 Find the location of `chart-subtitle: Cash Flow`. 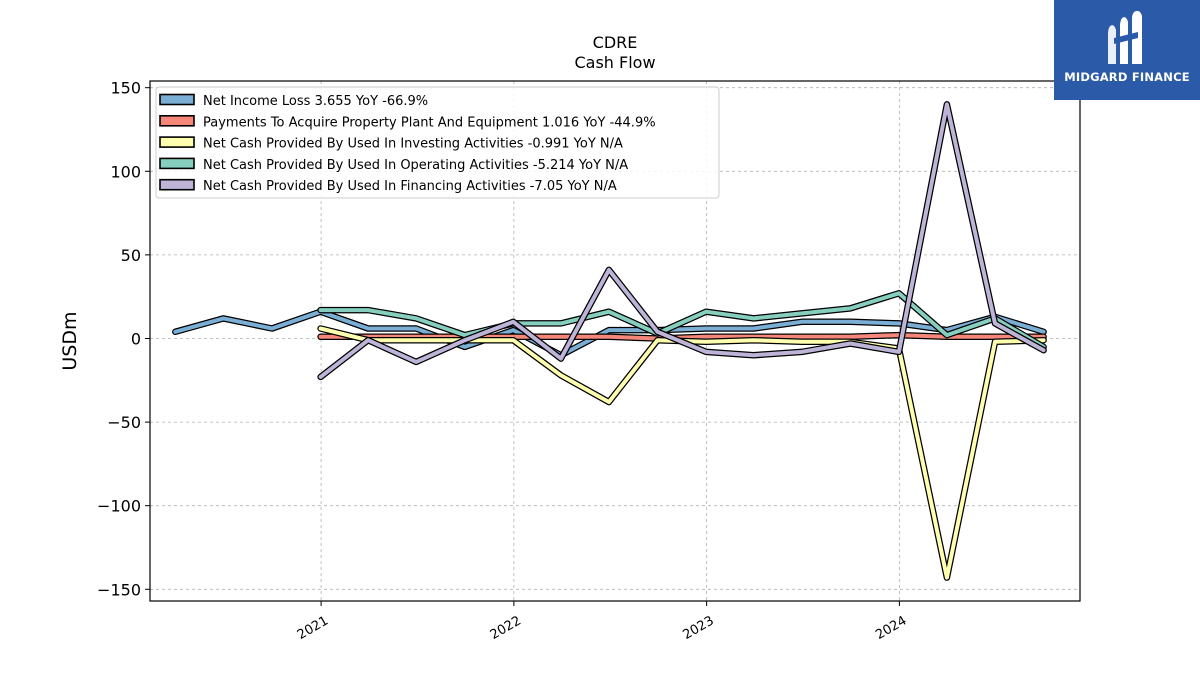

chart-subtitle: Cash Flow is located at coordinates (614, 62).